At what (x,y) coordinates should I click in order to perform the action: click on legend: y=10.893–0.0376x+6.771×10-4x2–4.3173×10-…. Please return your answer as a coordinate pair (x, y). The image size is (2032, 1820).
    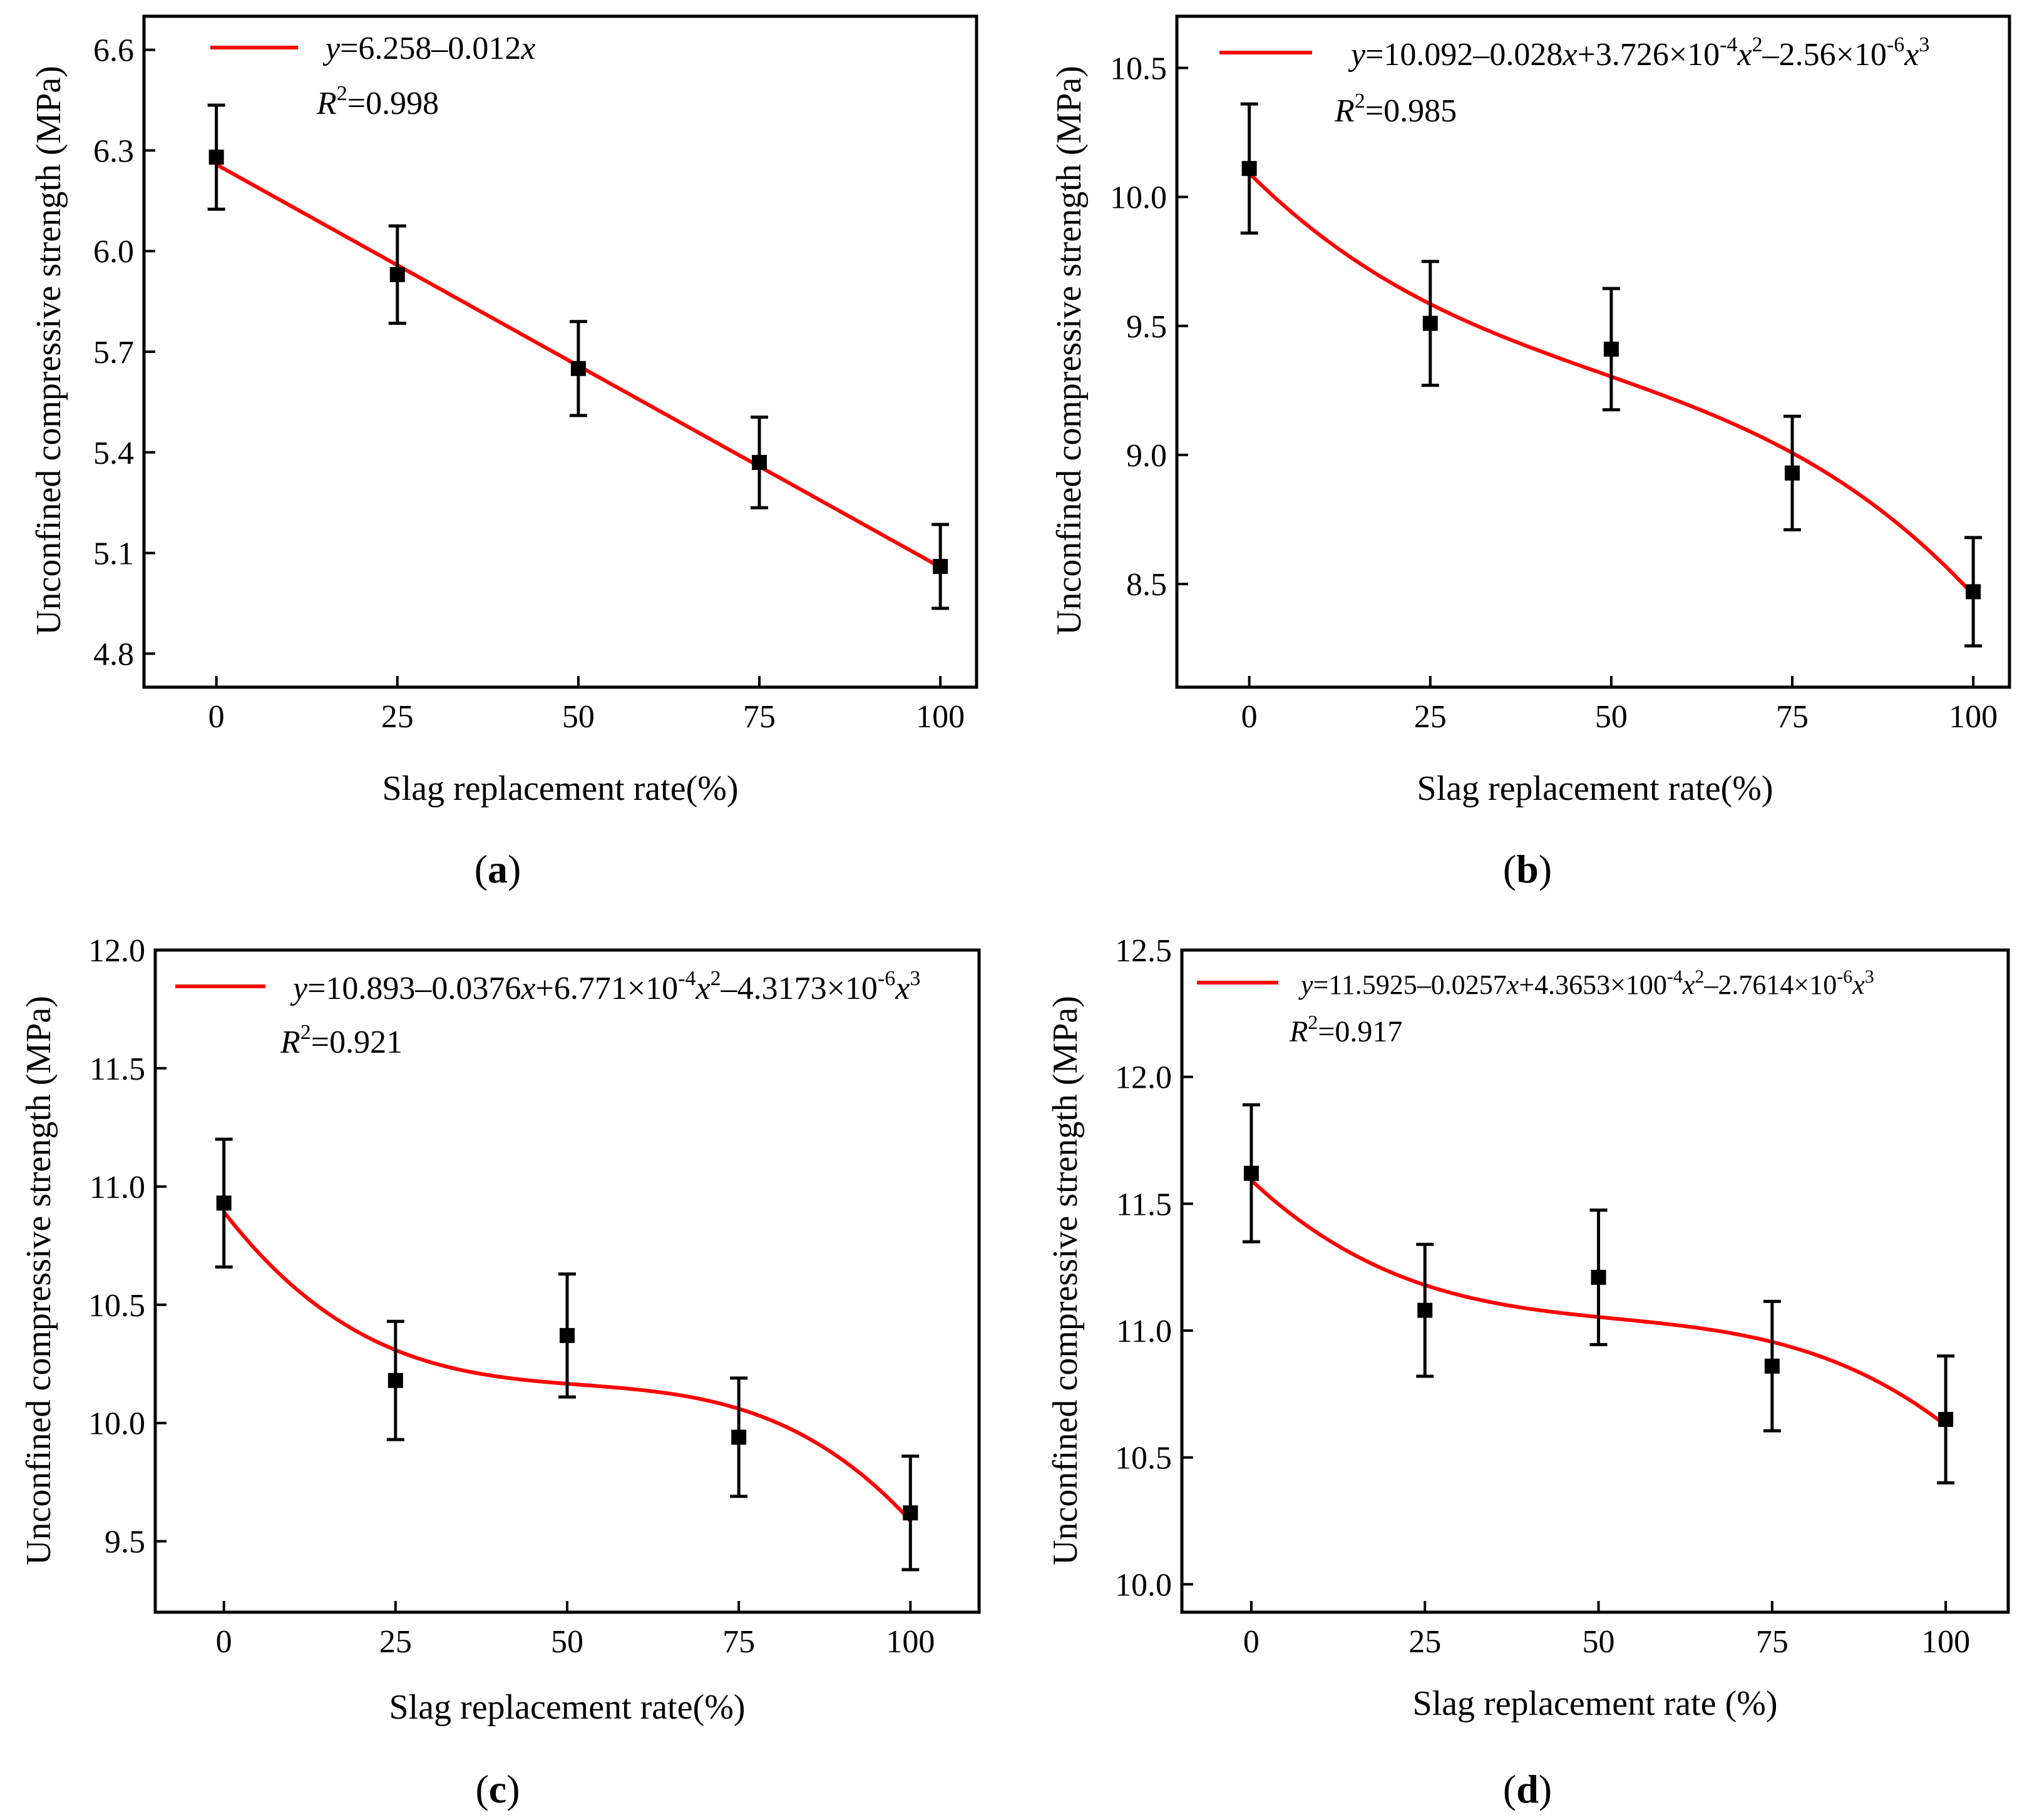
    Looking at the image, I should click on (547, 1013).